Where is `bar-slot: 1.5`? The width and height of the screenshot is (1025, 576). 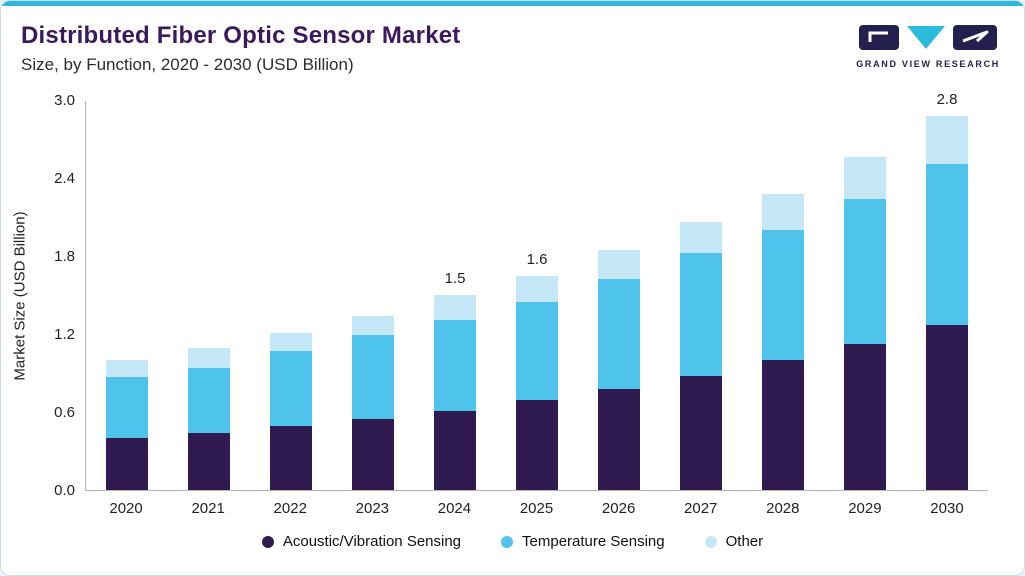
bar-slot: 1.5 is located at coordinates (455, 295).